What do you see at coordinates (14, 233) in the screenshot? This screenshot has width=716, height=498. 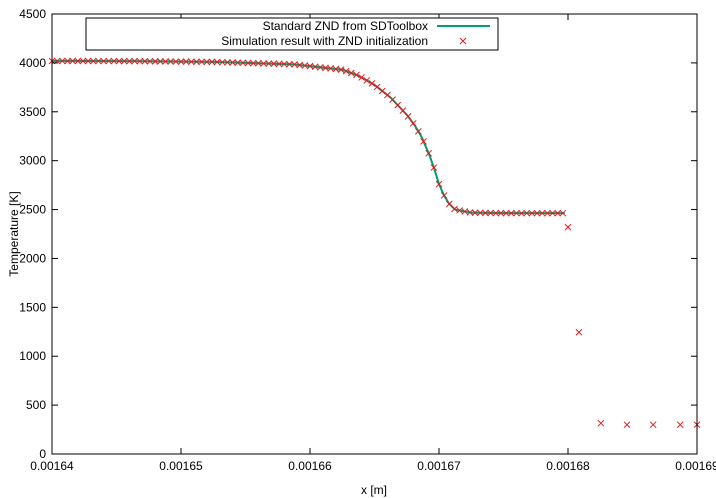 I see `y-axis-label: Temperature [K]` at bounding box center [14, 233].